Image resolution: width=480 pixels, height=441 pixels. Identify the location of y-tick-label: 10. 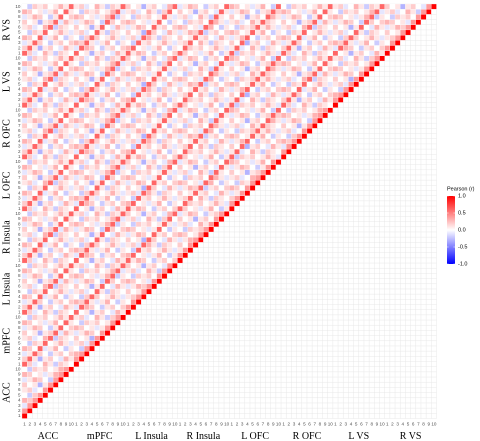
(18, 265).